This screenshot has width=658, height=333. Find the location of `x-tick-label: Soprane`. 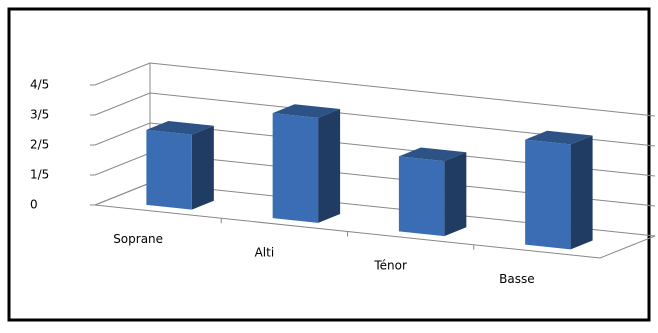

x-tick-label: Soprane is located at coordinates (138, 239).